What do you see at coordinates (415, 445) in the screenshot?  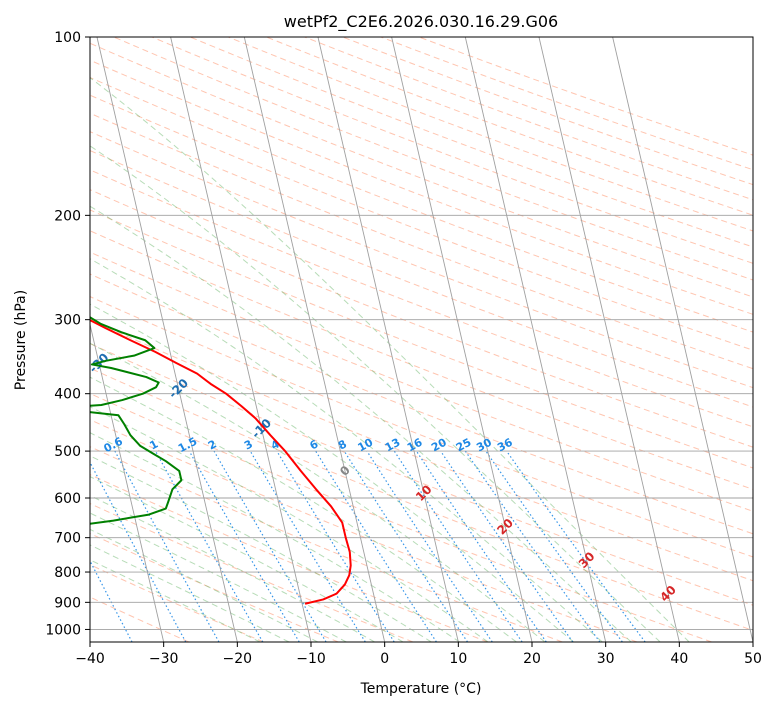 I see `mixing-ratio-label: 16` at bounding box center [415, 445].